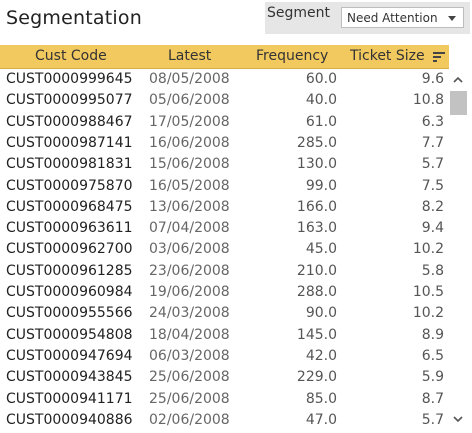 This screenshot has width=472, height=433. What do you see at coordinates (428, 100) in the screenshot?
I see `ticket-size-cell: 10.8` at bounding box center [428, 100].